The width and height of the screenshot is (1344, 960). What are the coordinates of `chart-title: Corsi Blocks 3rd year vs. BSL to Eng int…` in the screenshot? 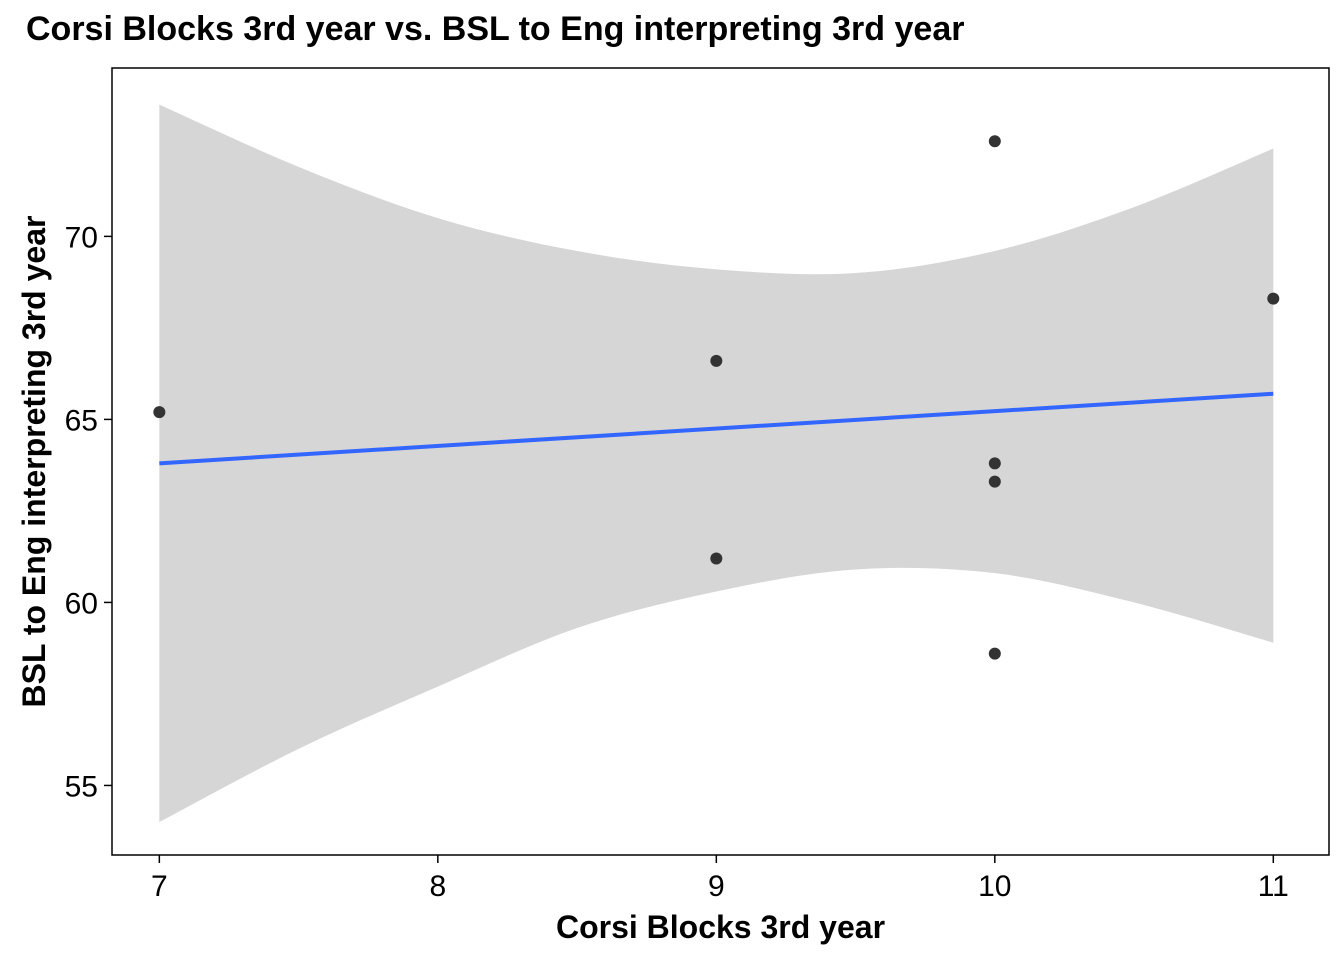 It's located at (495, 29).